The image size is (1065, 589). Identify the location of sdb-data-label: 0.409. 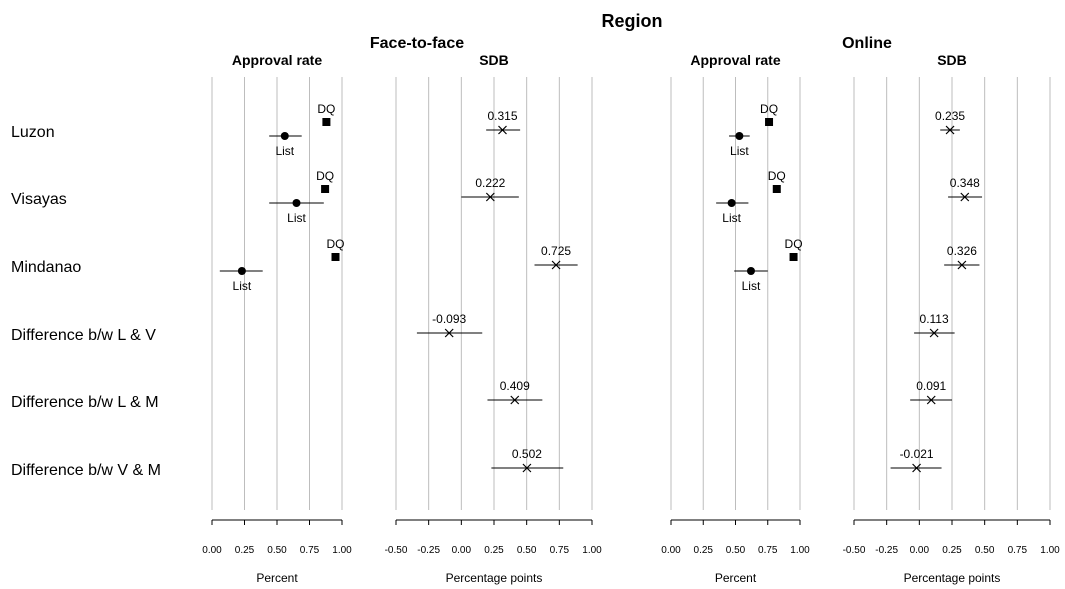
(515, 386).